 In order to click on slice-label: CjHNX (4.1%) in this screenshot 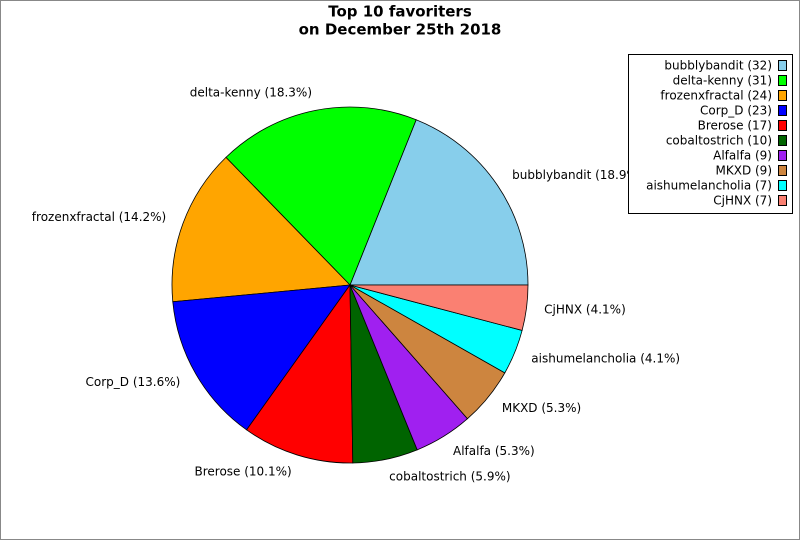, I will do `click(585, 310)`.